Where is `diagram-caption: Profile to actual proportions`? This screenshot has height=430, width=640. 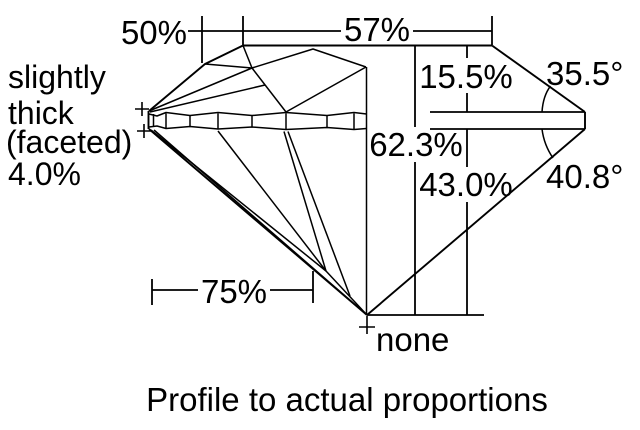 diagram-caption: Profile to actual proportions is located at coordinates (347, 399).